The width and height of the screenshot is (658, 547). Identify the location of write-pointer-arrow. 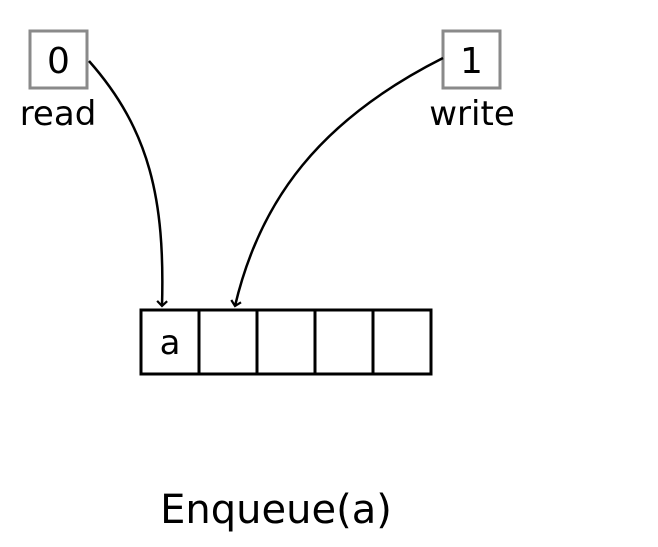
(337, 182).